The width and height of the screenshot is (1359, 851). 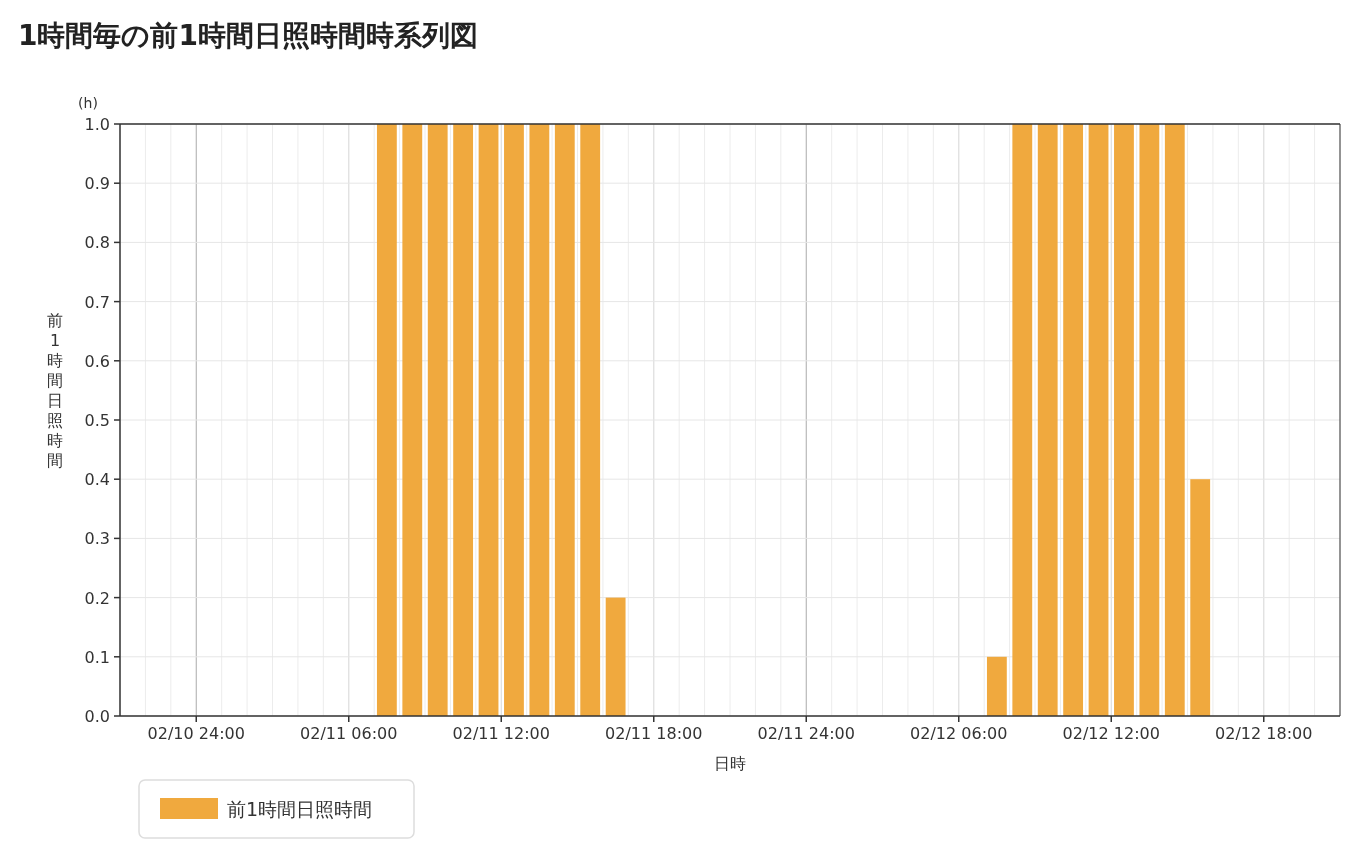 I want to click on y-axis-title: 前1時間日照時間, so click(x=55, y=390).